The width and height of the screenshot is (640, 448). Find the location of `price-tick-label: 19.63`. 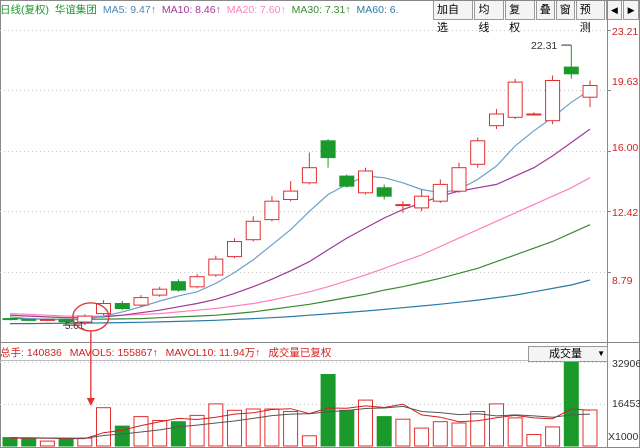

price-tick-label: 19.63 is located at coordinates (625, 82).